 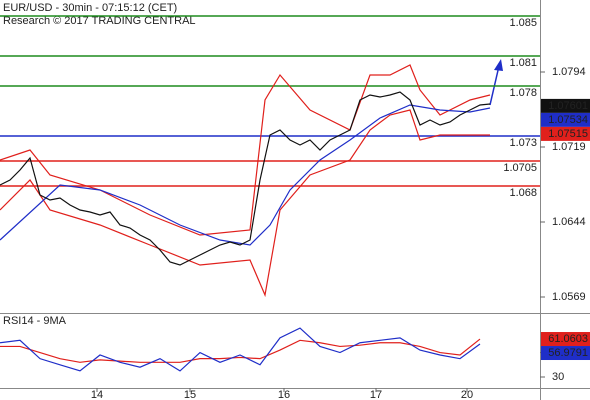 What do you see at coordinates (569, 297) in the screenshot?
I see `y-tick-label: 1.0569` at bounding box center [569, 297].